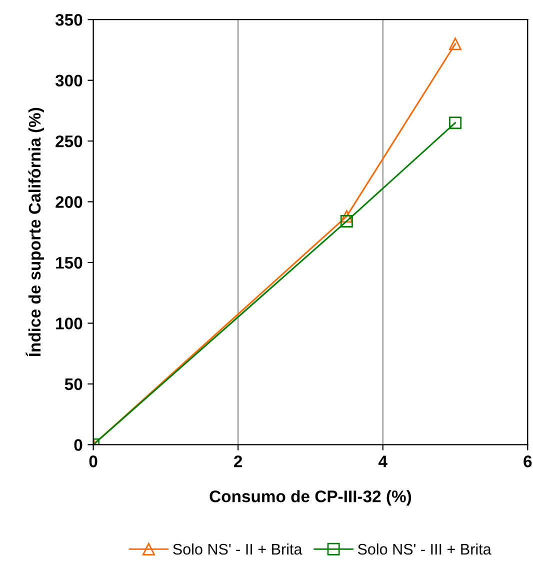  I want to click on y-tick-label: 0, so click(78, 445).